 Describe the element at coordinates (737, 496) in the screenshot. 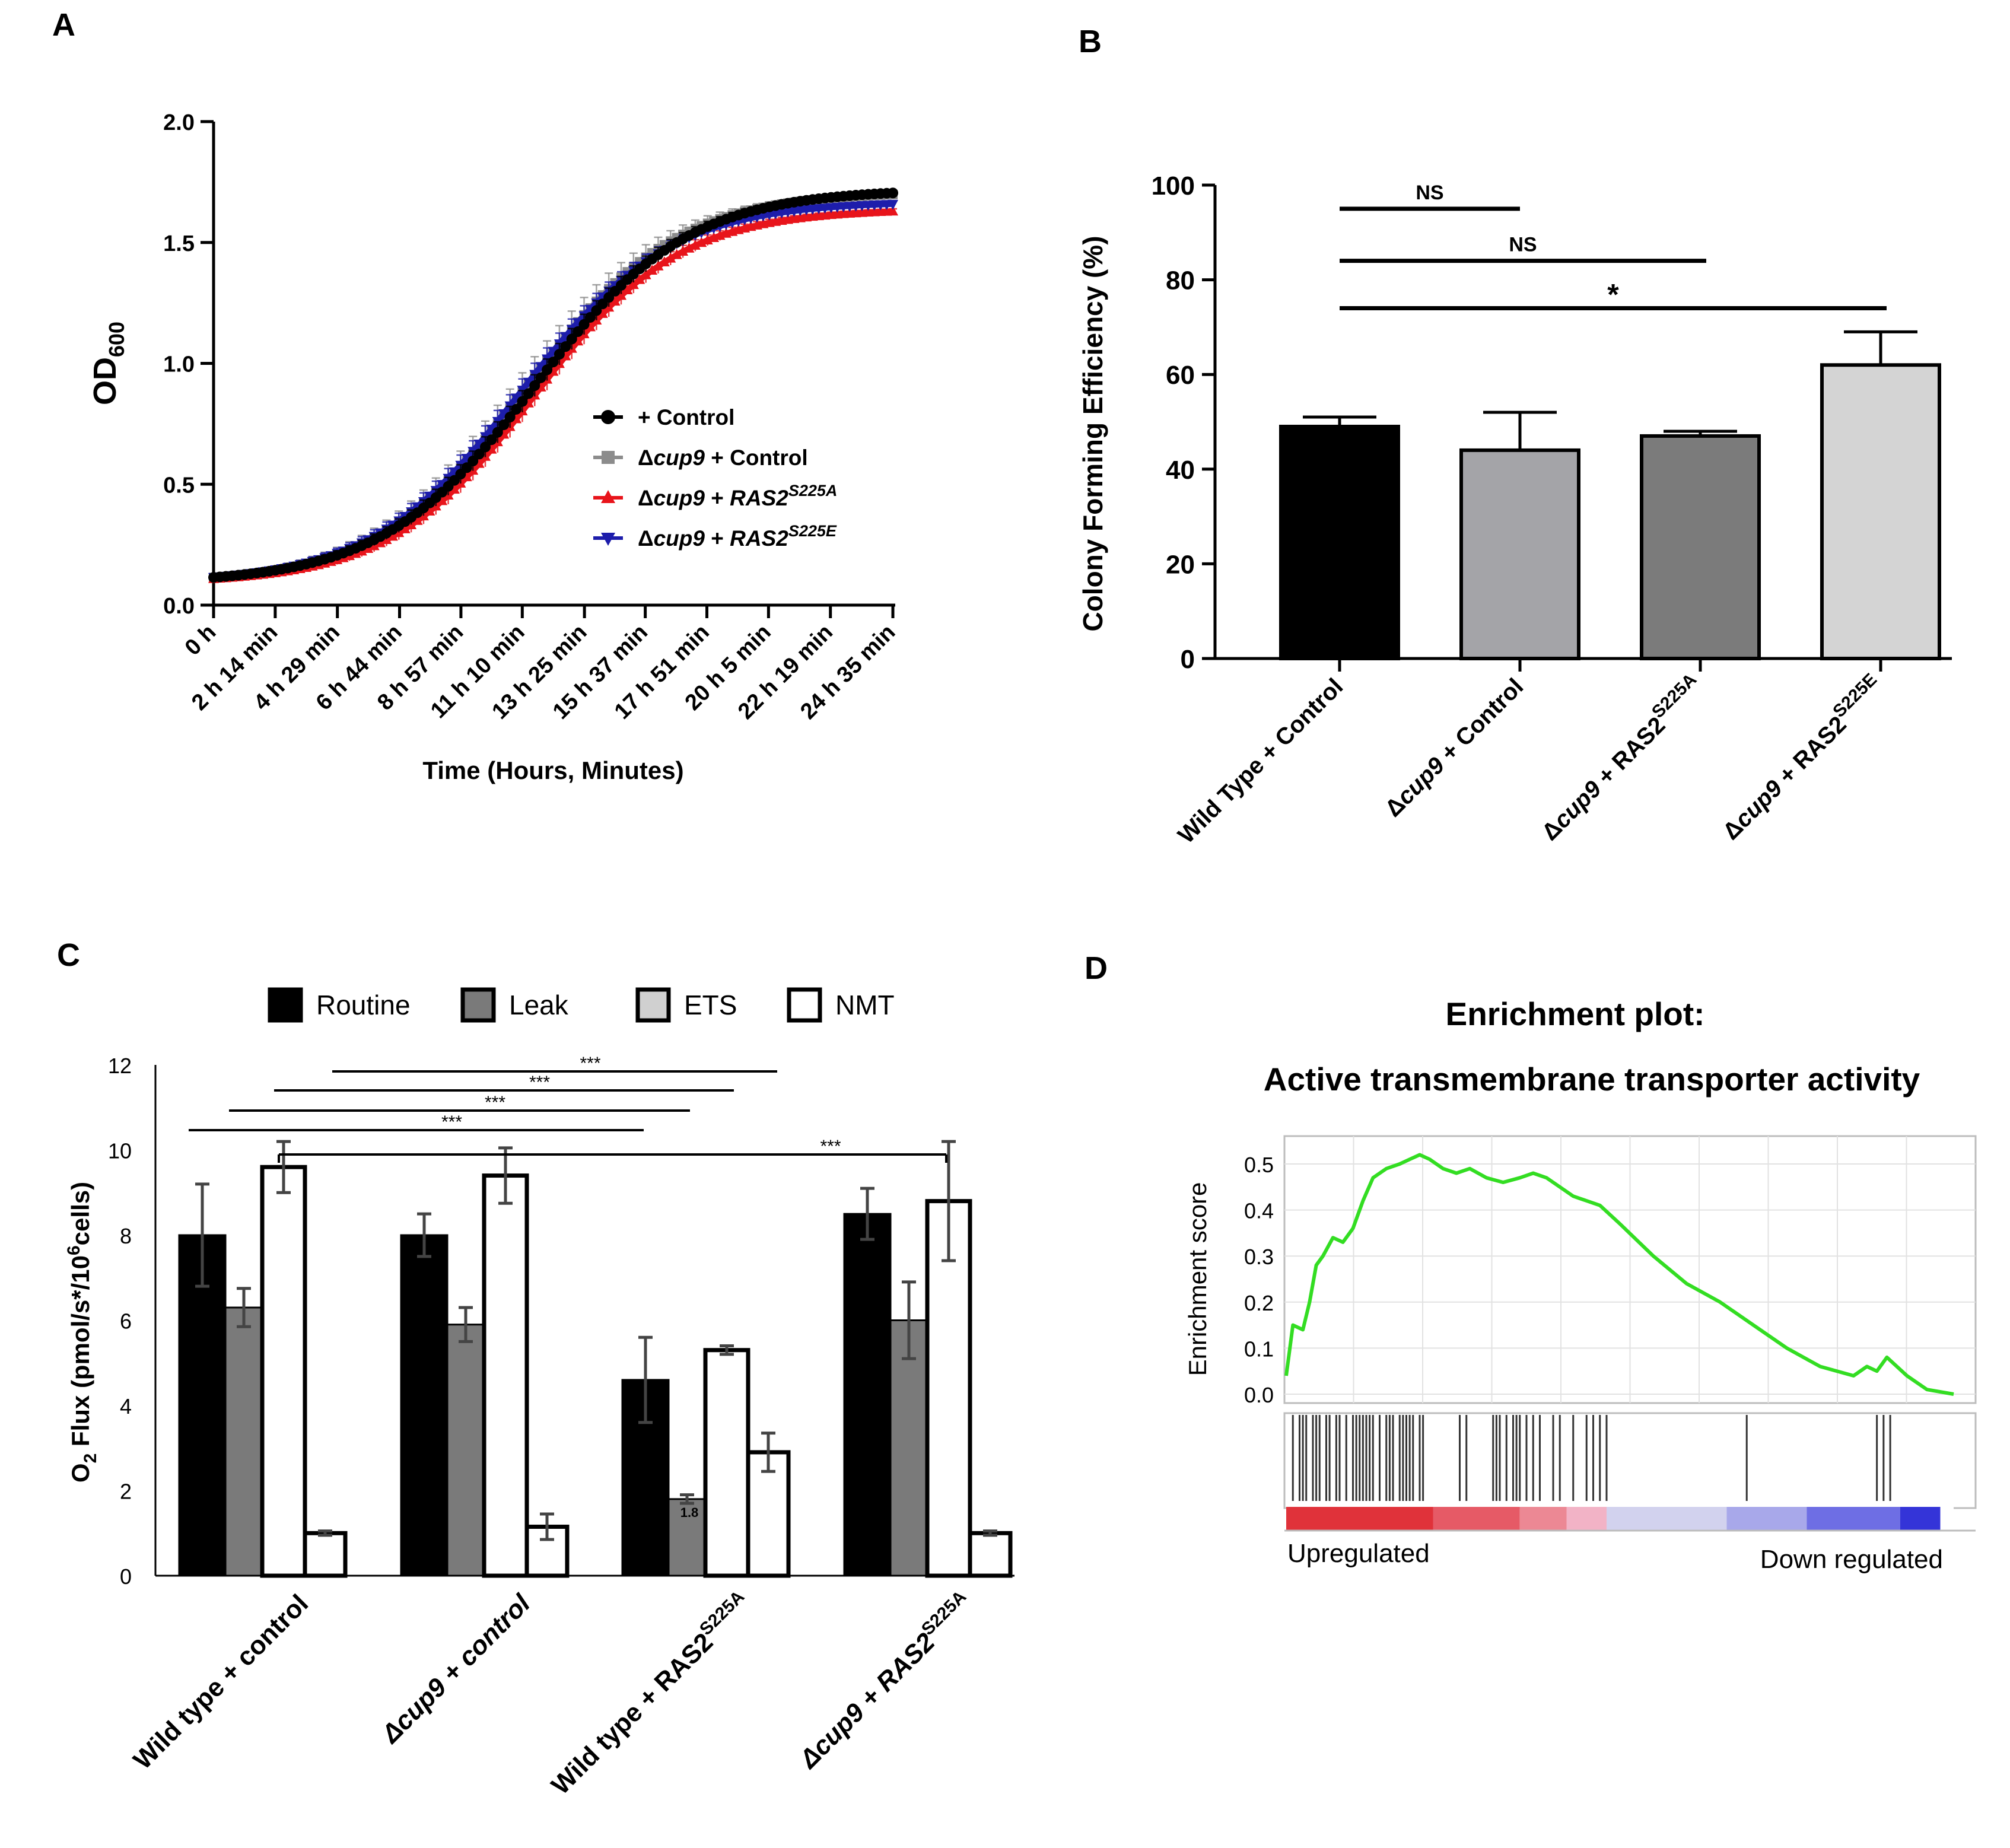

I see `legend-entry: Δcup9 + RAS2S225A` at that location.